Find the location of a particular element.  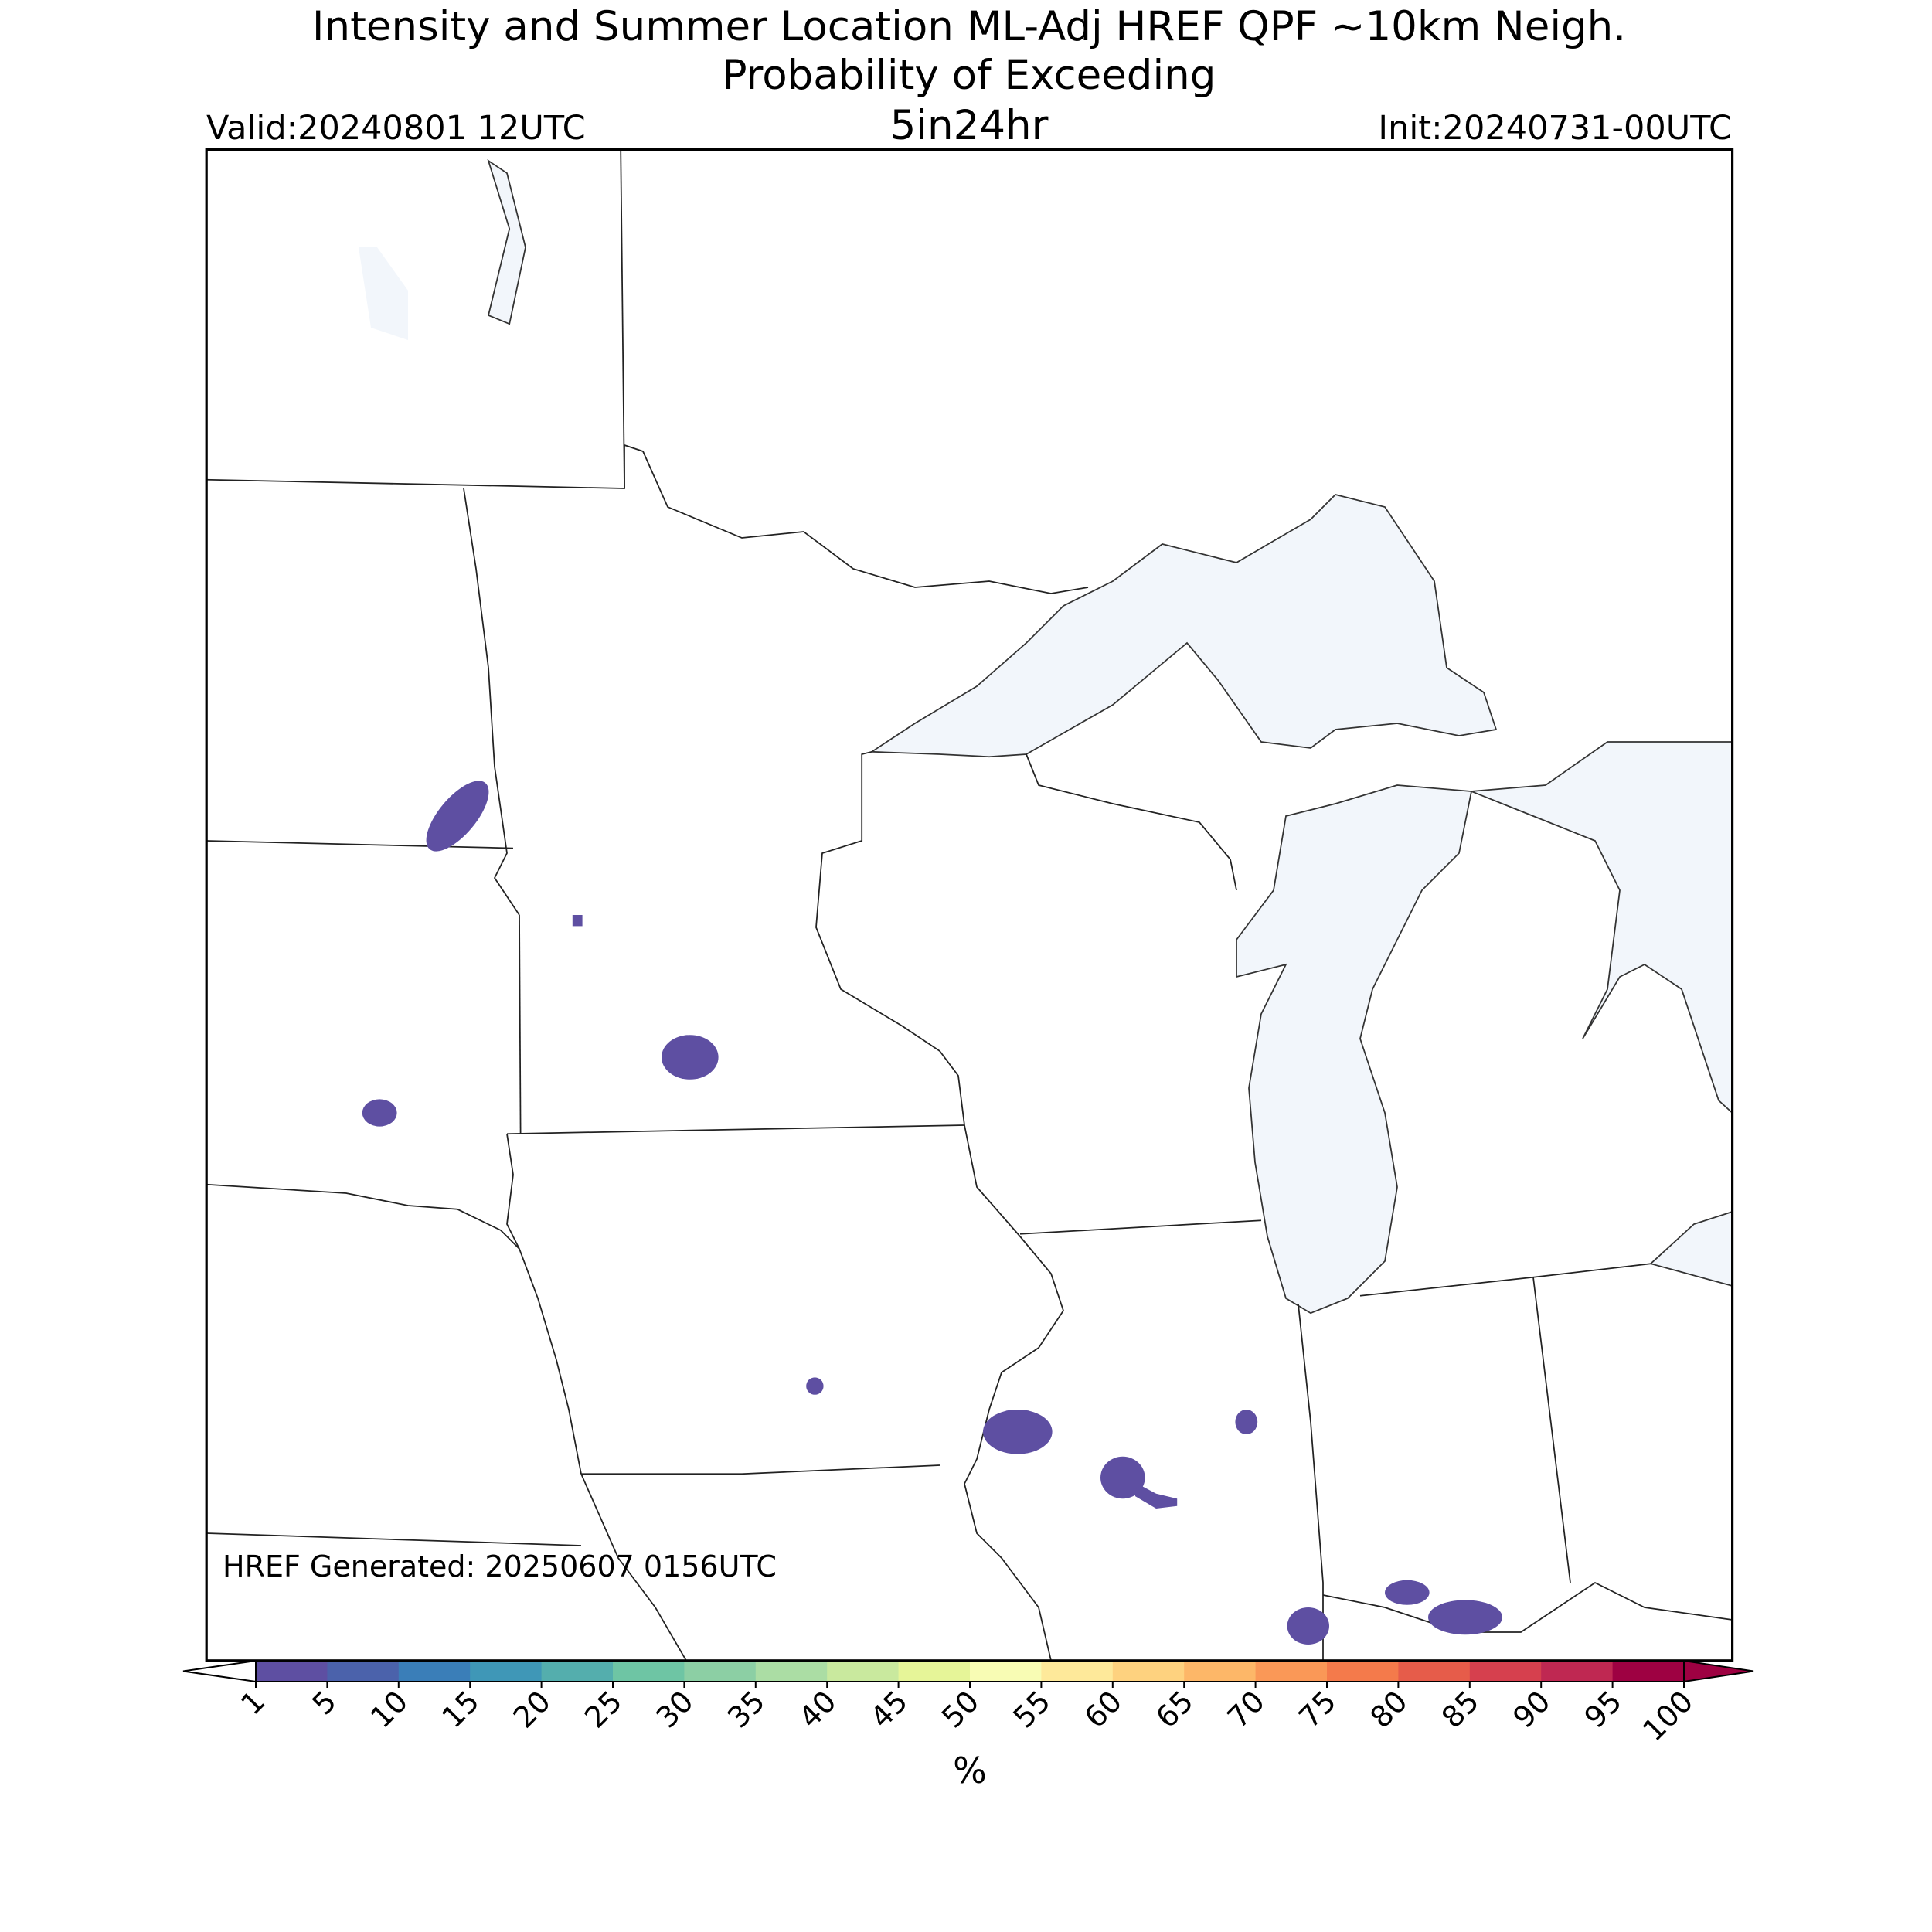

colorbar-tick-label: 90 is located at coordinates (1531, 1709).